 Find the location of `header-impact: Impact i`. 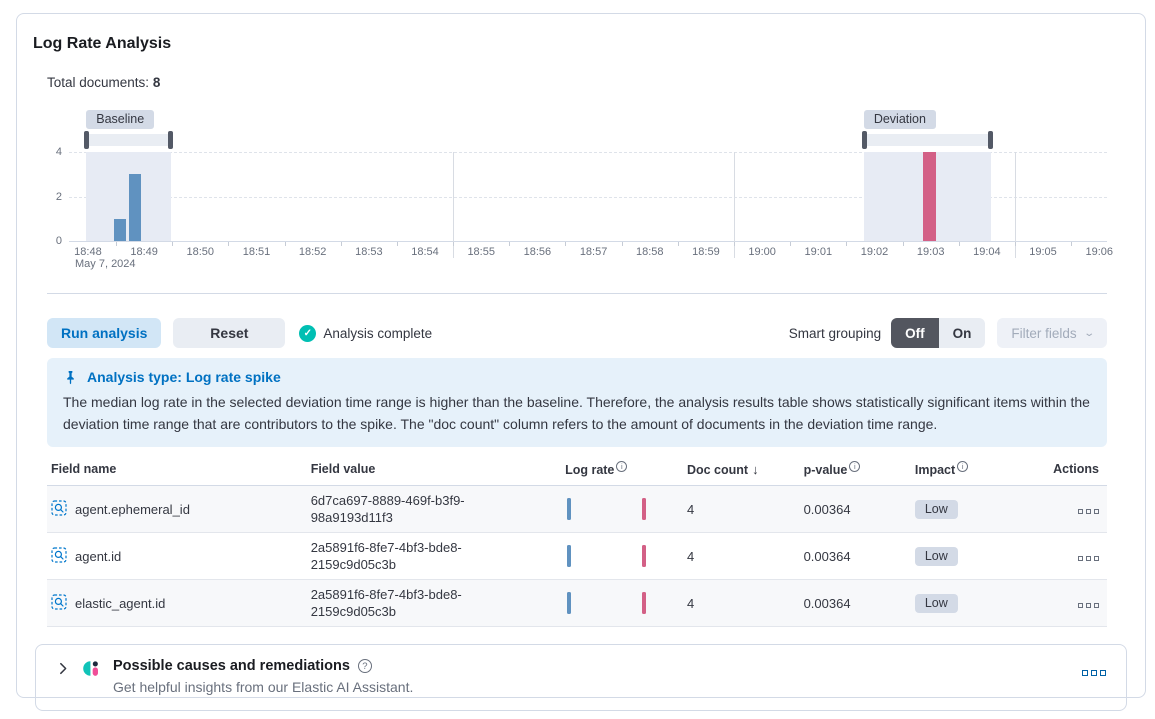

header-impact: Impact i is located at coordinates (977, 472).